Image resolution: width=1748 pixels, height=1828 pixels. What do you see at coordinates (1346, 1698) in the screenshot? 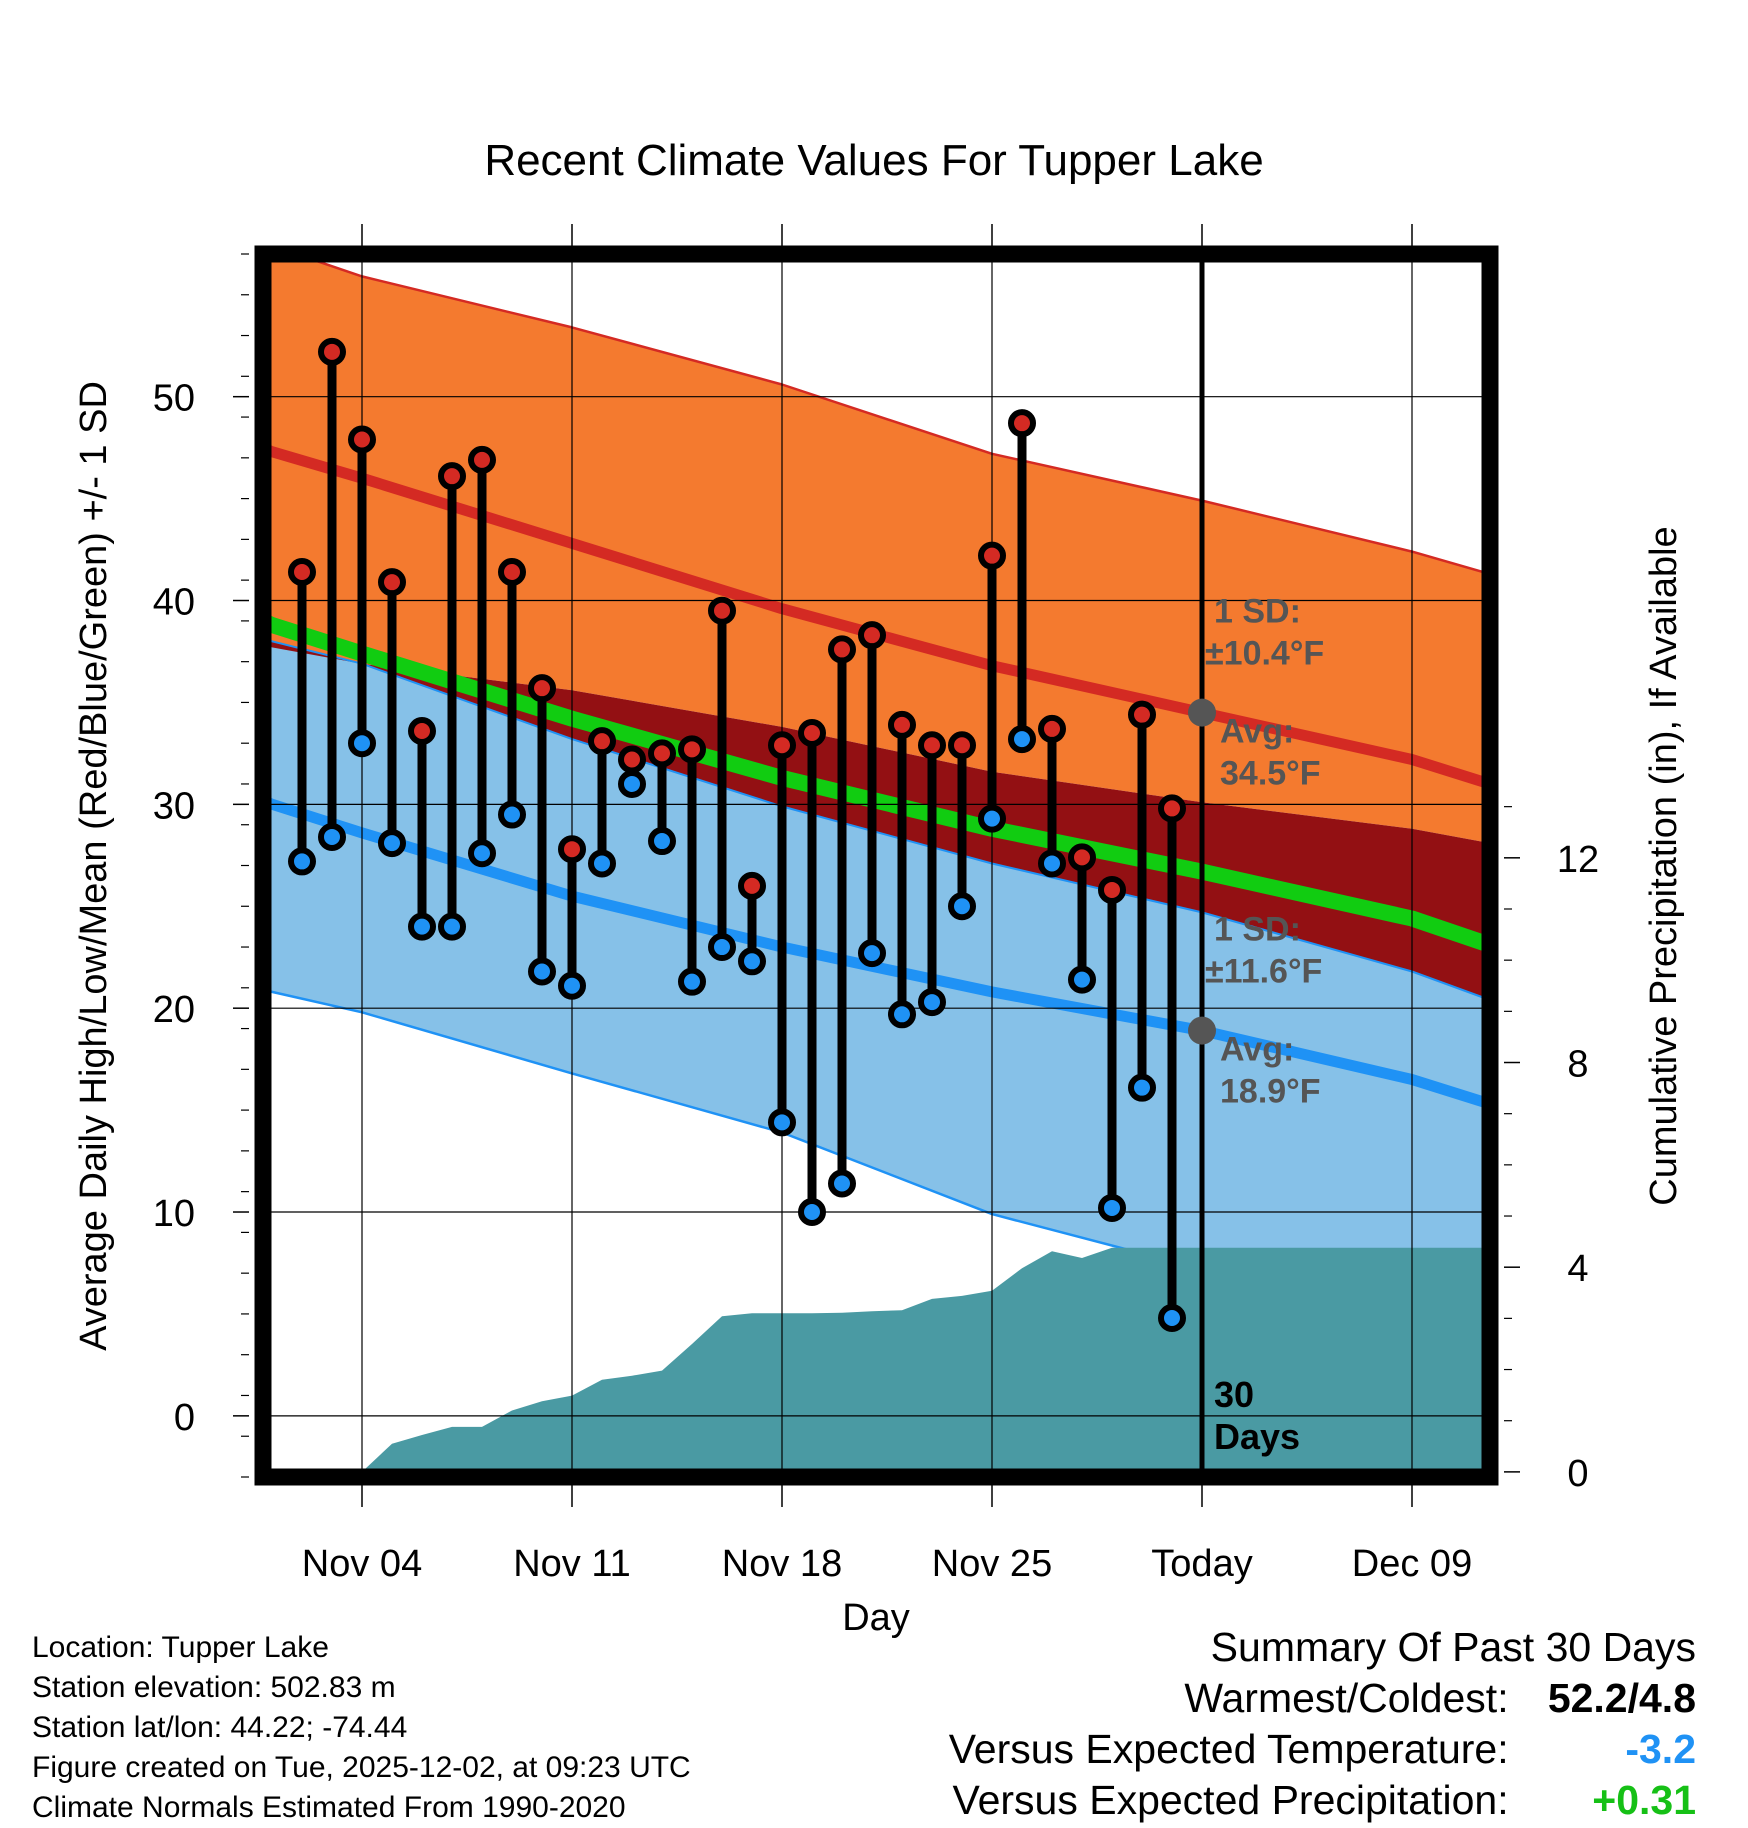
I see `warmest-label: Warmest/Coldest:` at bounding box center [1346, 1698].